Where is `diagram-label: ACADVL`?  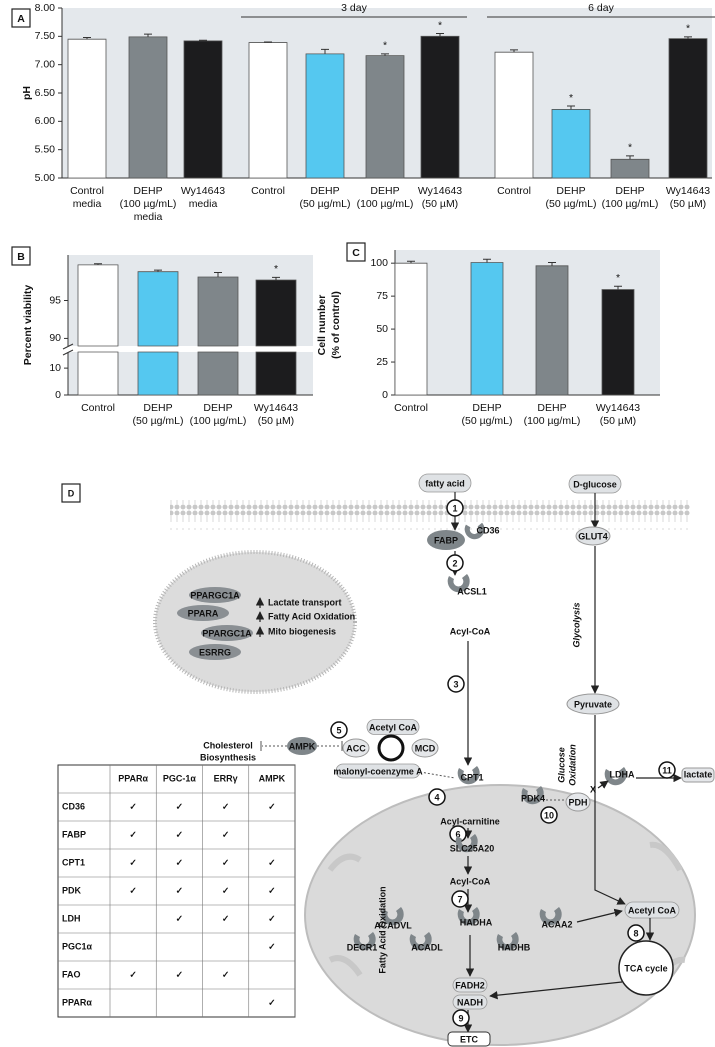 diagram-label: ACADVL is located at coordinates (393, 925).